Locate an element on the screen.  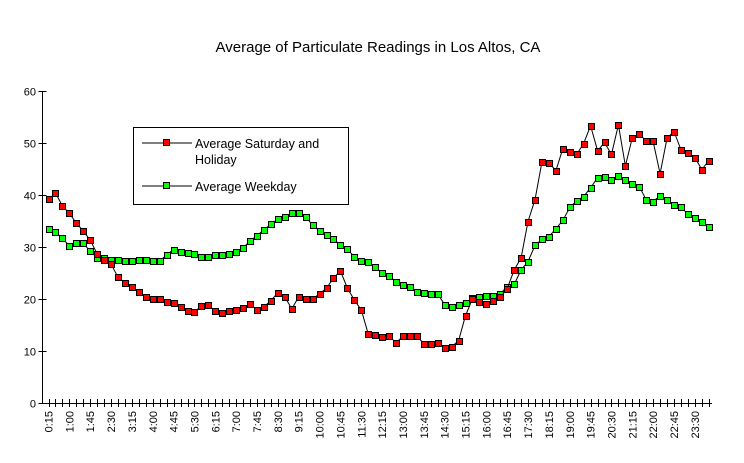
y-tick-label: 20 is located at coordinates (30, 301).